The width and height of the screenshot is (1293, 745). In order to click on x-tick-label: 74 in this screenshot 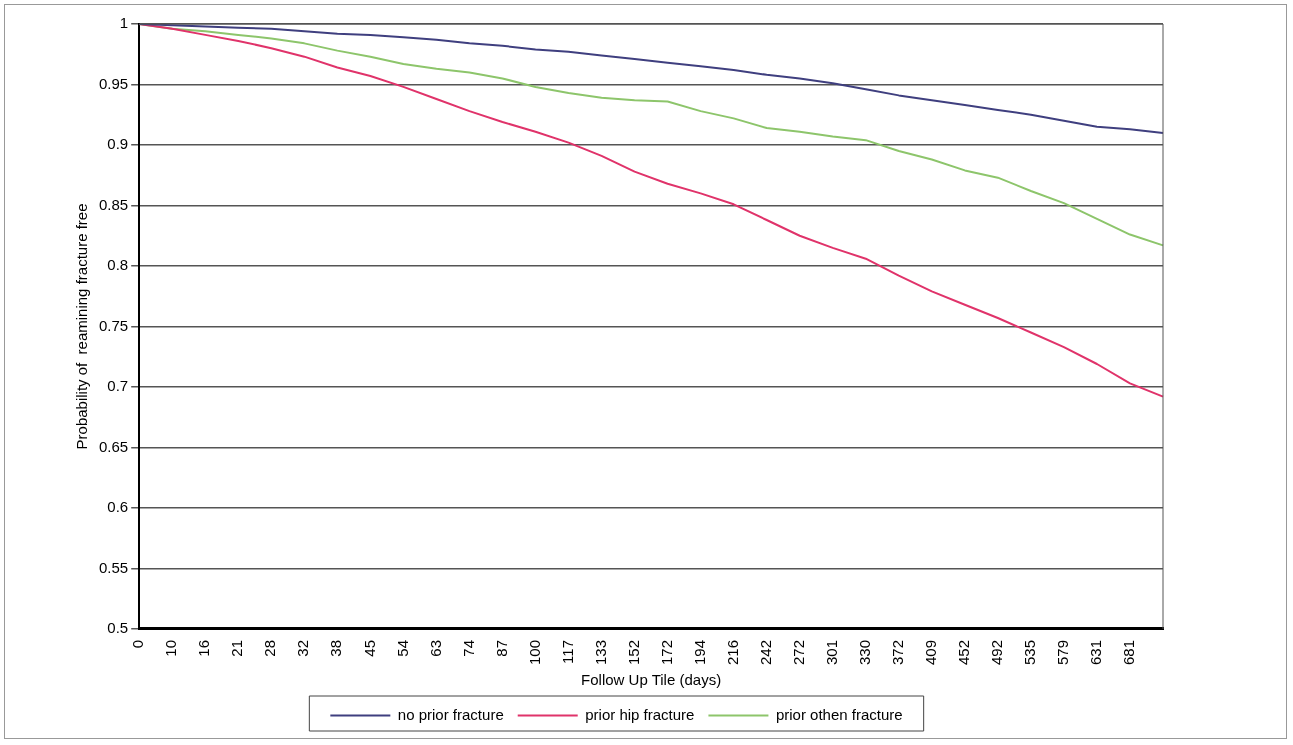, I will do `click(468, 648)`.